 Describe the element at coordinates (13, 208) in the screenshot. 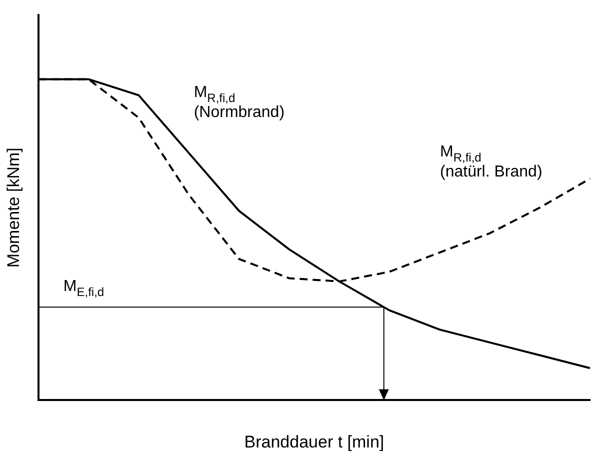

I see `y-axis-title: Momente [kNm]` at that location.